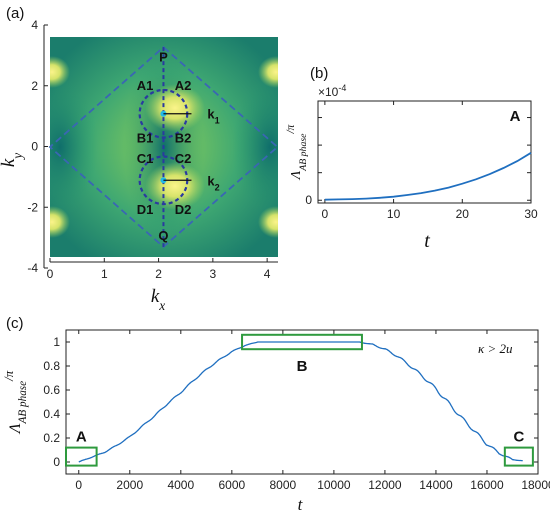 The width and height of the screenshot is (550, 516). What do you see at coordinates (34, 25) in the screenshot?
I see `y-tick-label: 4` at bounding box center [34, 25].